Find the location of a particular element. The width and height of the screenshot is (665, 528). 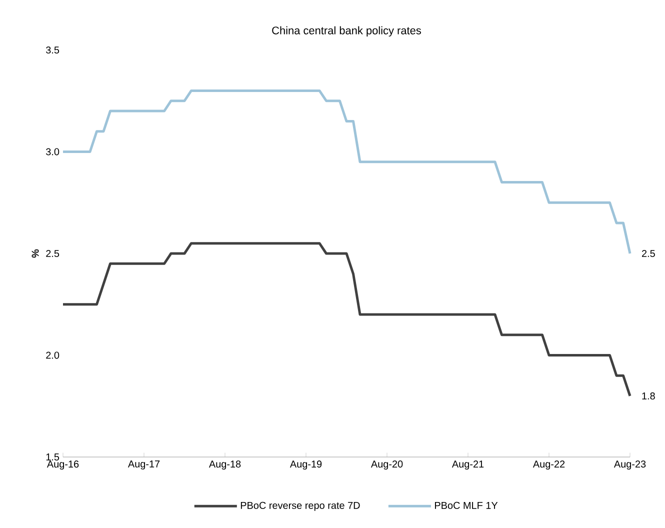

x-tick-label: Aug-21 is located at coordinates (468, 465).